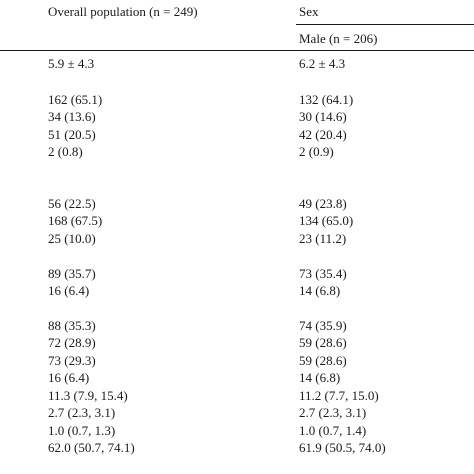  Describe the element at coordinates (72, 238) in the screenshot. I see `overall-value: 25 (10.0)` at that location.